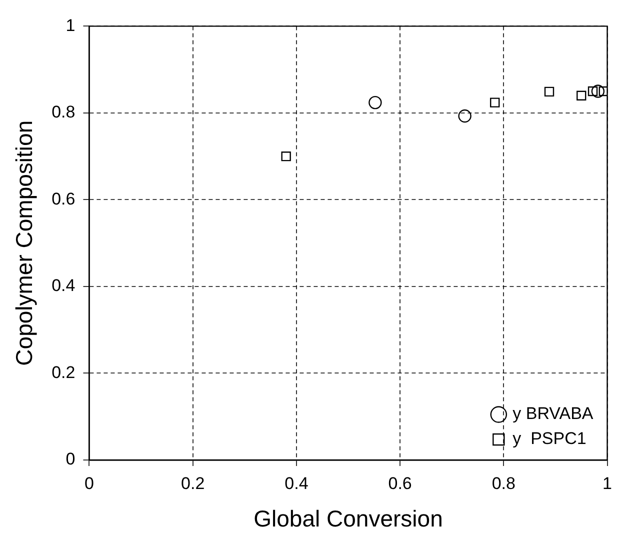 This screenshot has width=629, height=548. Describe the element at coordinates (64, 198) in the screenshot. I see `y-tick-label: 0.6` at that location.